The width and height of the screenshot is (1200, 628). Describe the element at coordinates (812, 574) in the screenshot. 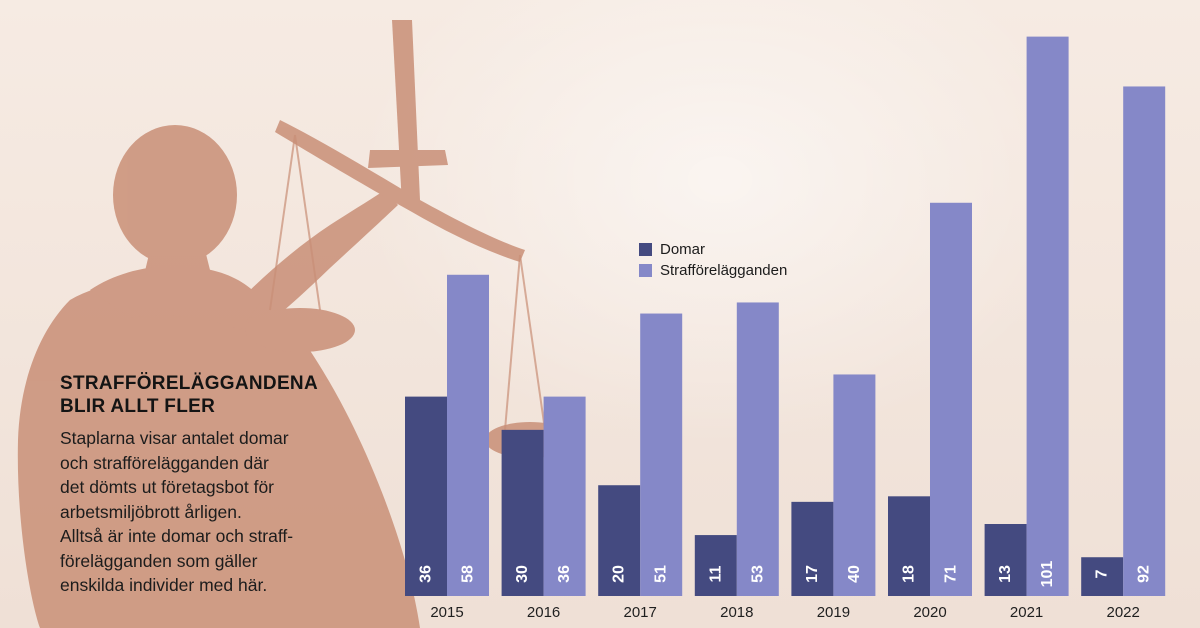

I see `data-label-domar-2019: 17` at that location.